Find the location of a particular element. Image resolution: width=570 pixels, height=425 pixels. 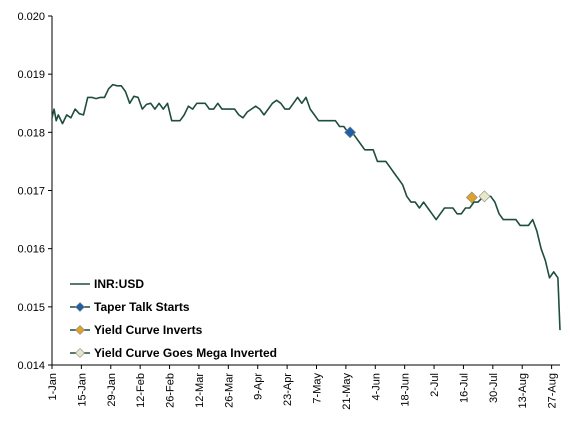

legend-label: Yield Curve Inverts is located at coordinates (148, 330).